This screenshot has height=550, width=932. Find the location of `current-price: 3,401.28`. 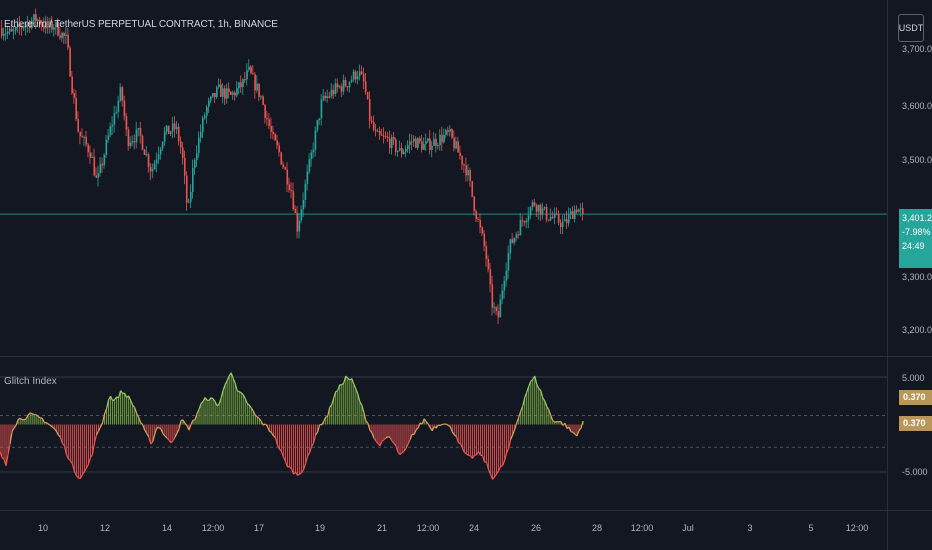

current-price: 3,401.28 is located at coordinates (917, 218).